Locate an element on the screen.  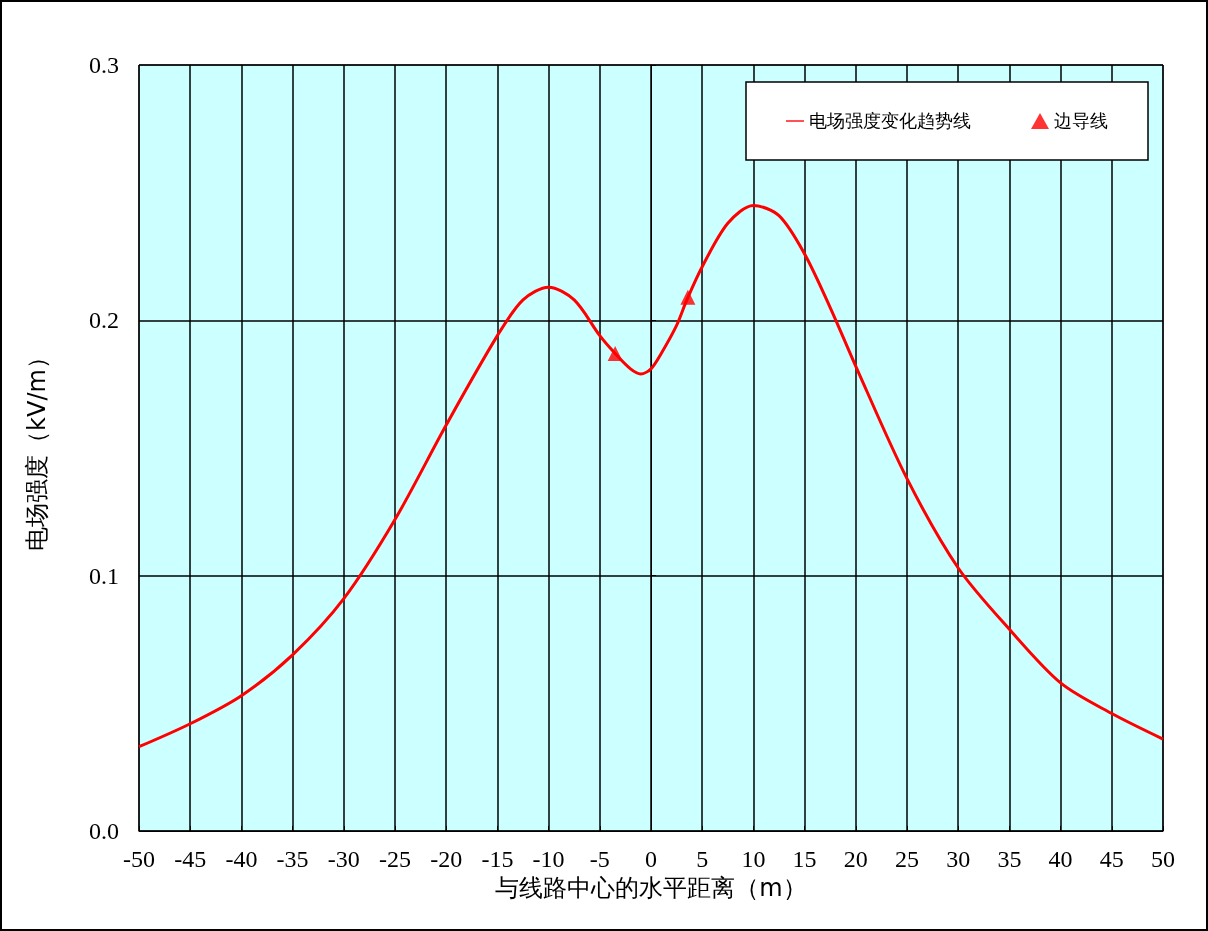
x-tick-label: 20 is located at coordinates (855, 859).